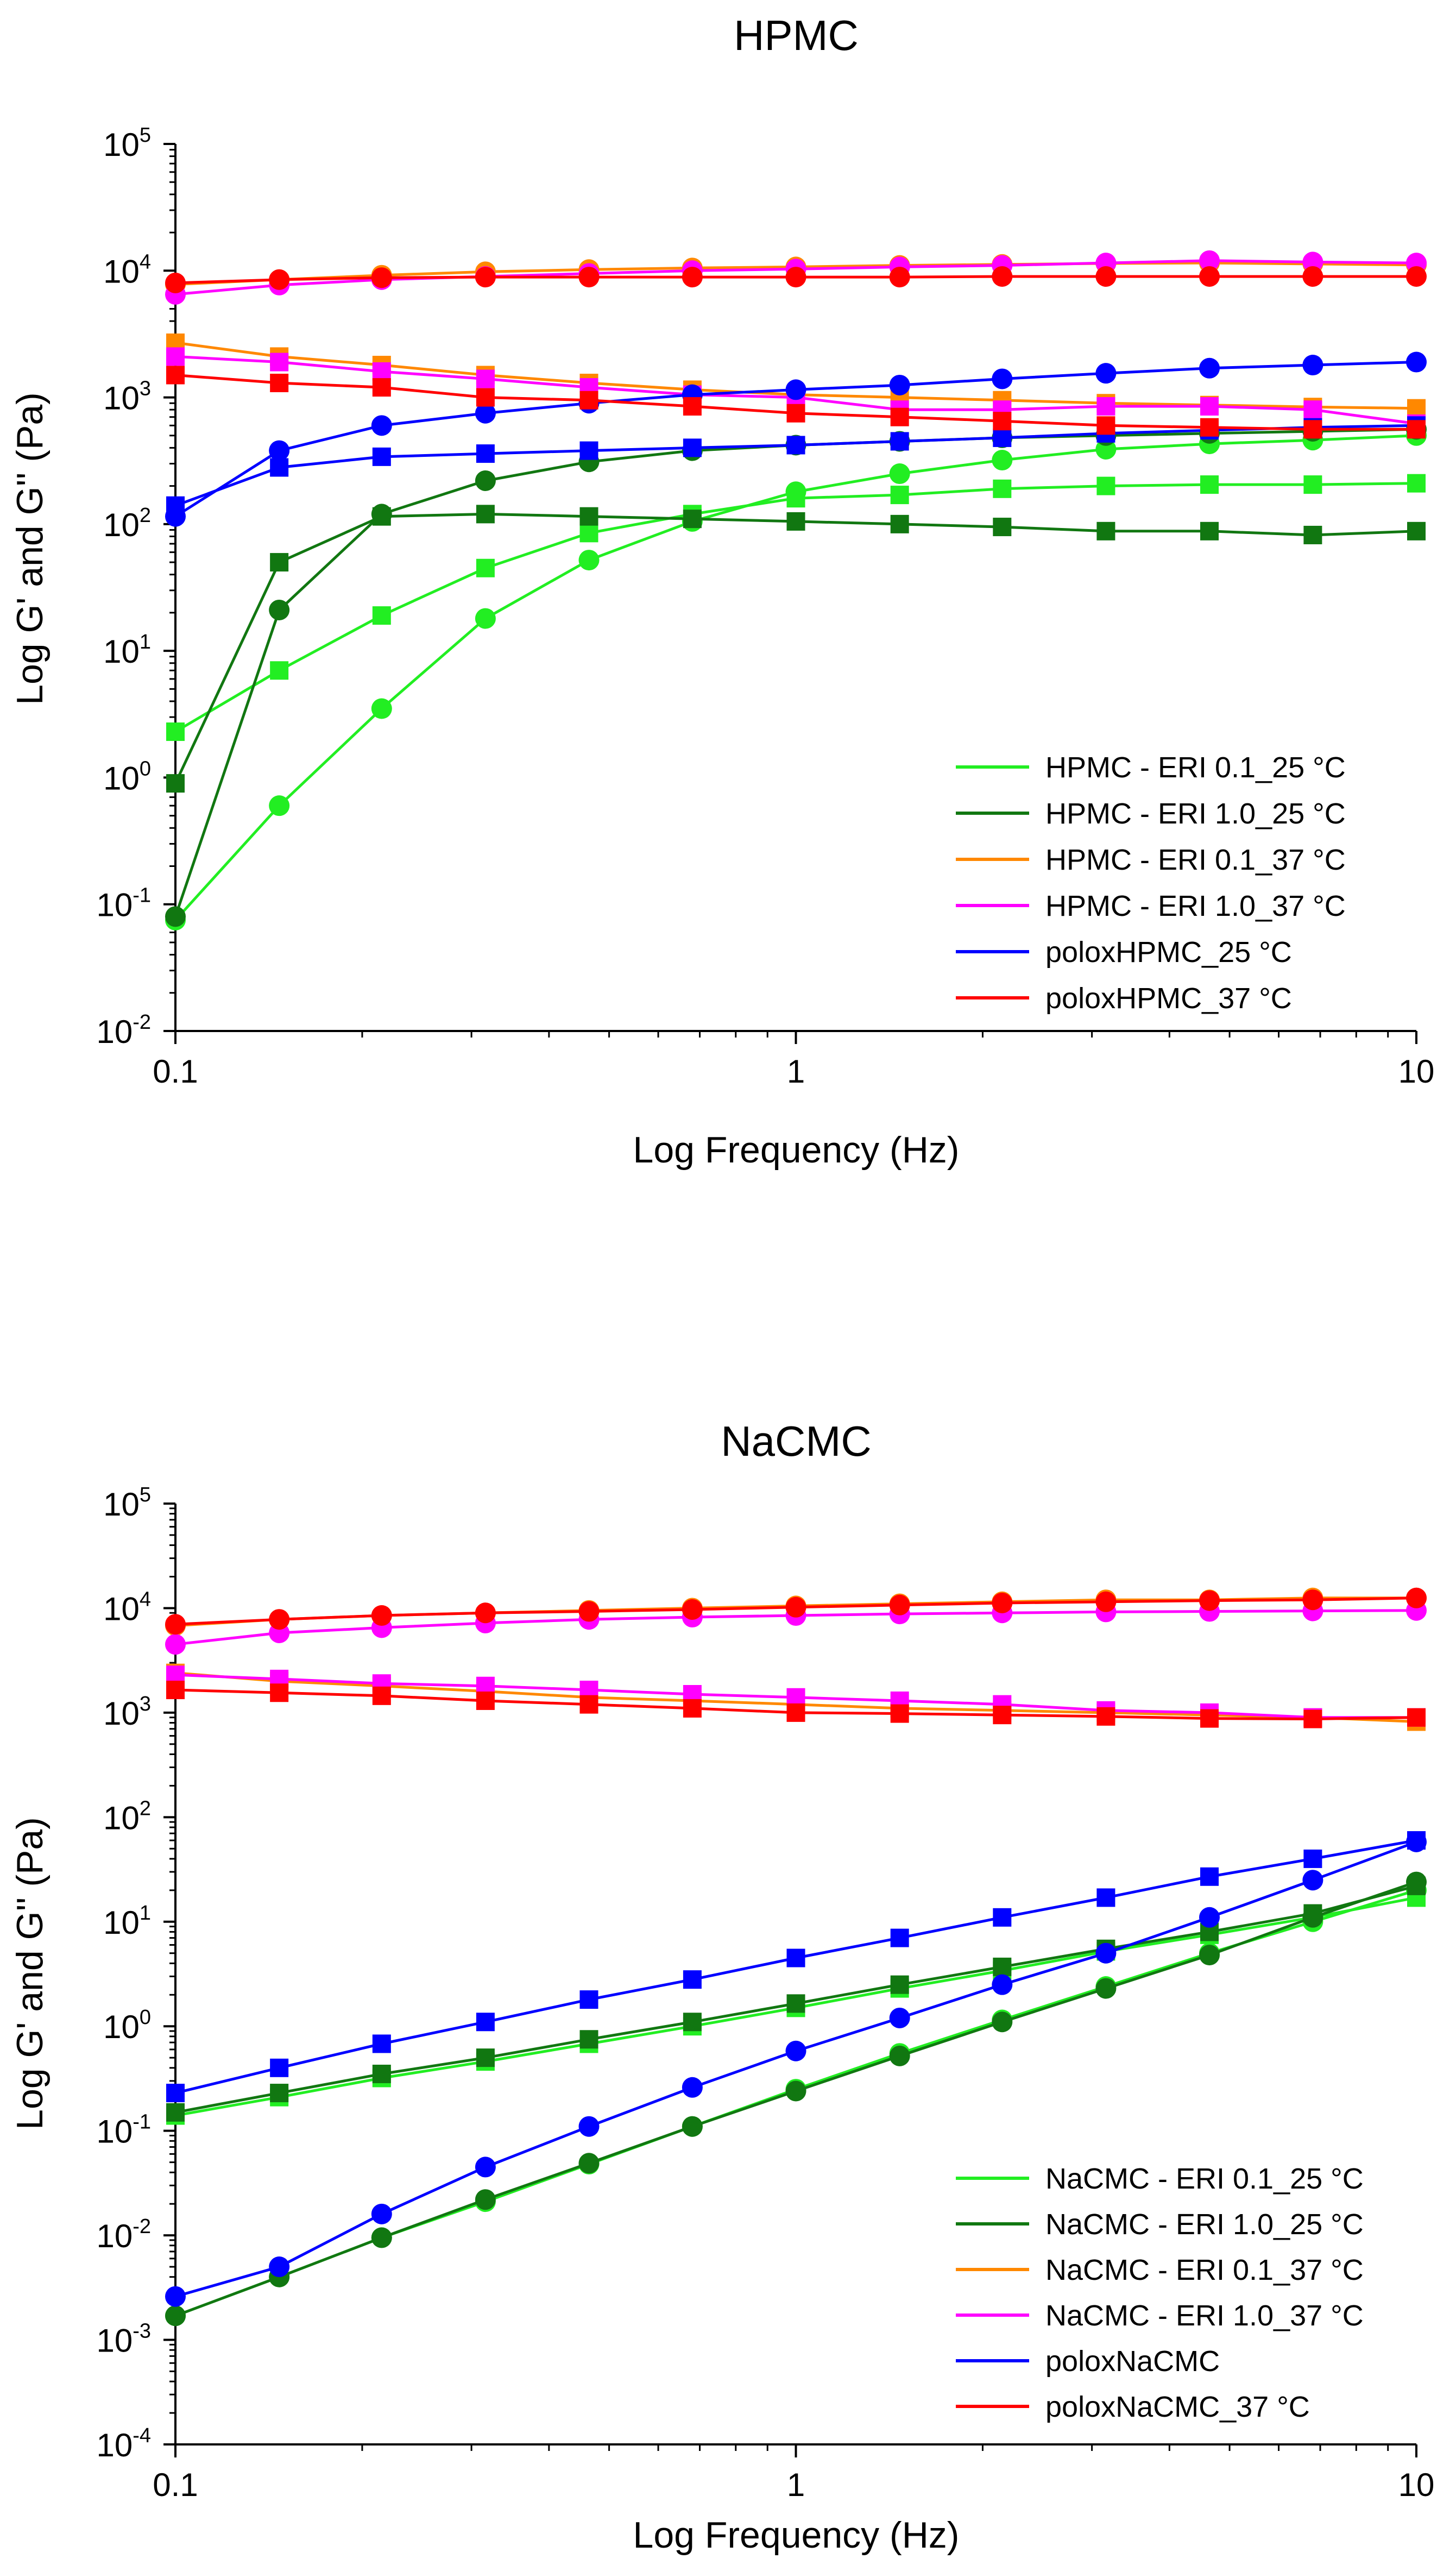  I want to click on y-tick-label: 10⁻², so click(124, 2234).